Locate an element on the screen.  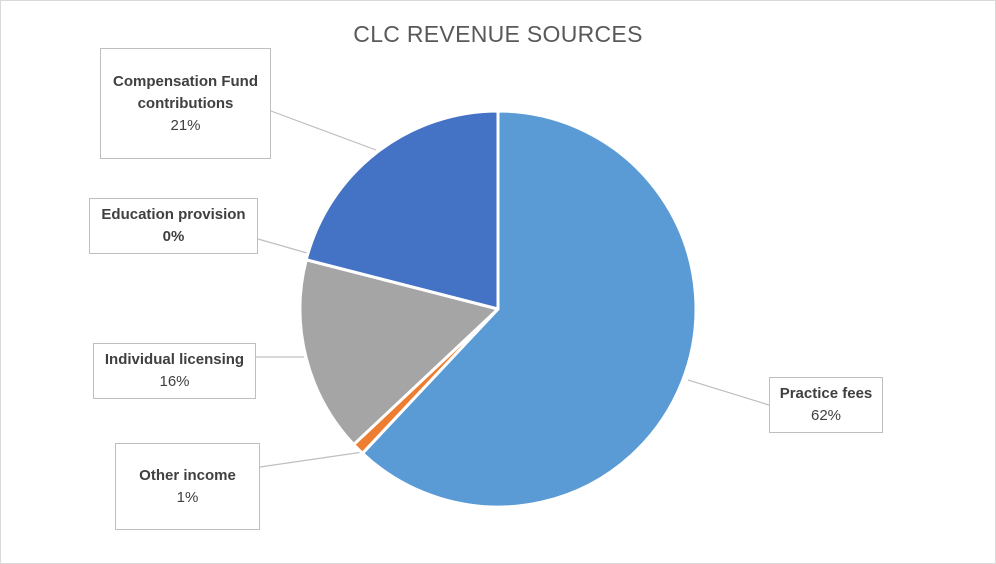
leader-line-practice-fees is located at coordinates (728, 392).